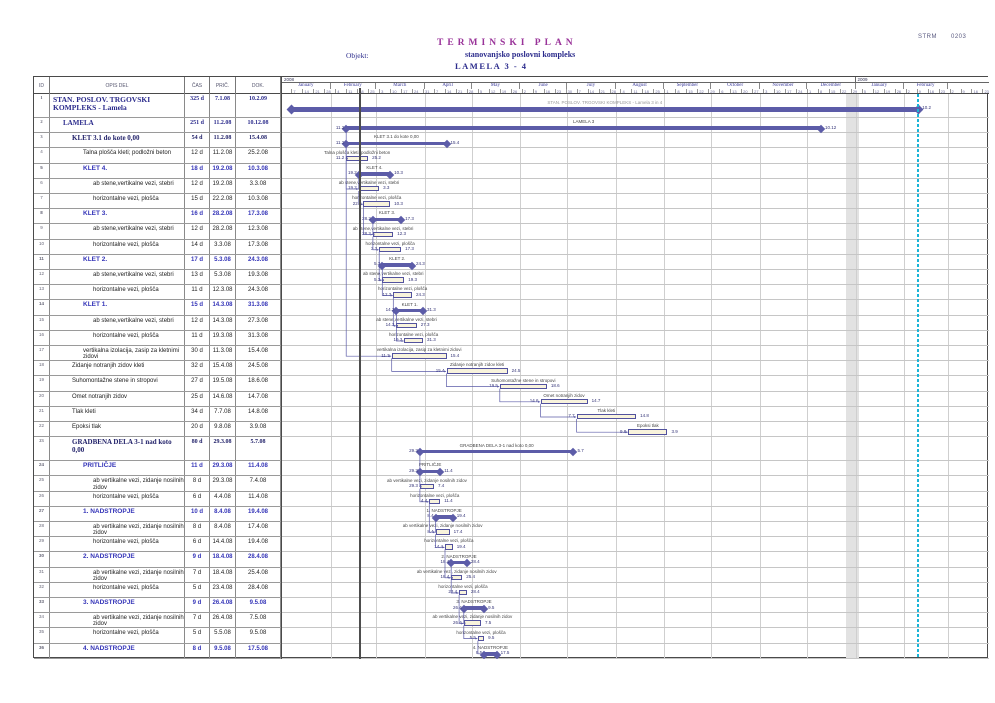 The width and height of the screenshot is (995, 703). I want to click on table-row: 21 Tlak kleti 34 d 7.7.08 14.8.08, so click(157, 414).